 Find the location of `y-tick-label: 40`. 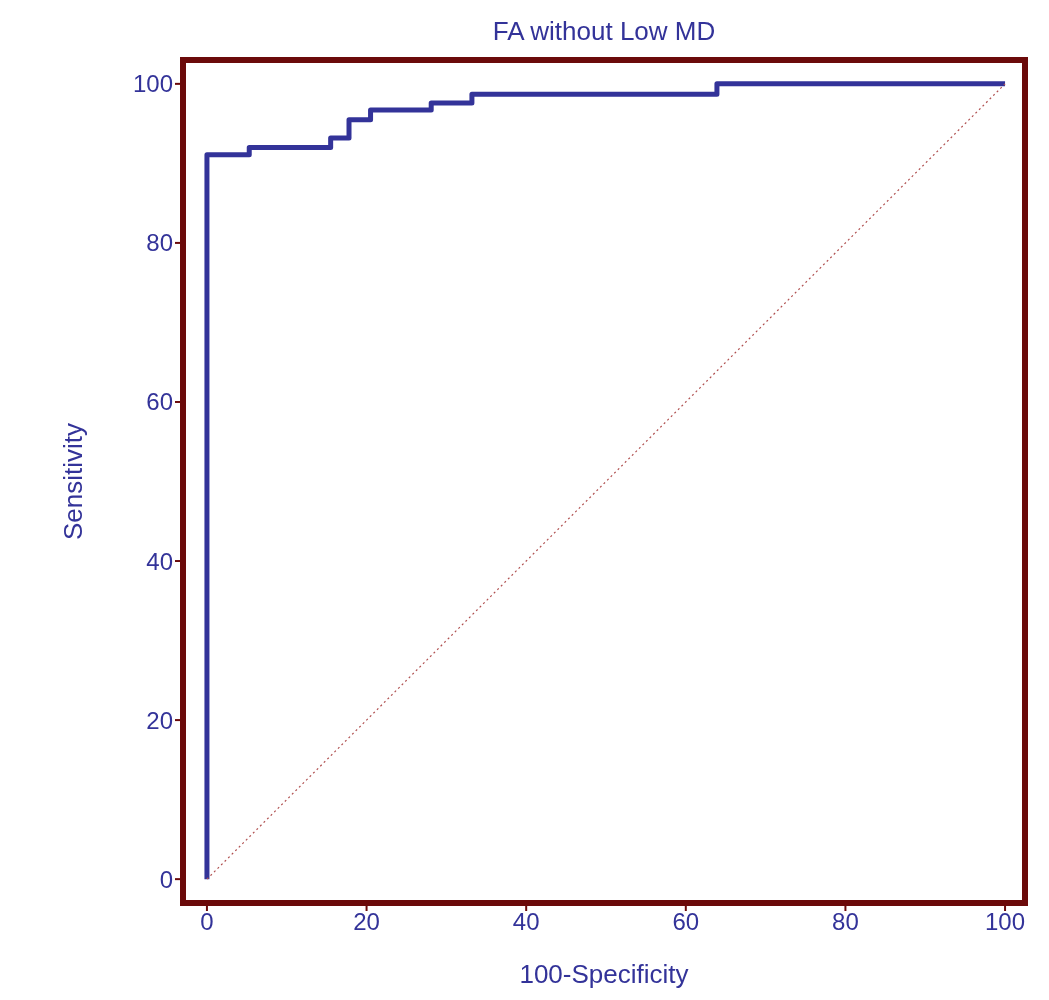

y-tick-label: 40 is located at coordinates (159, 561).